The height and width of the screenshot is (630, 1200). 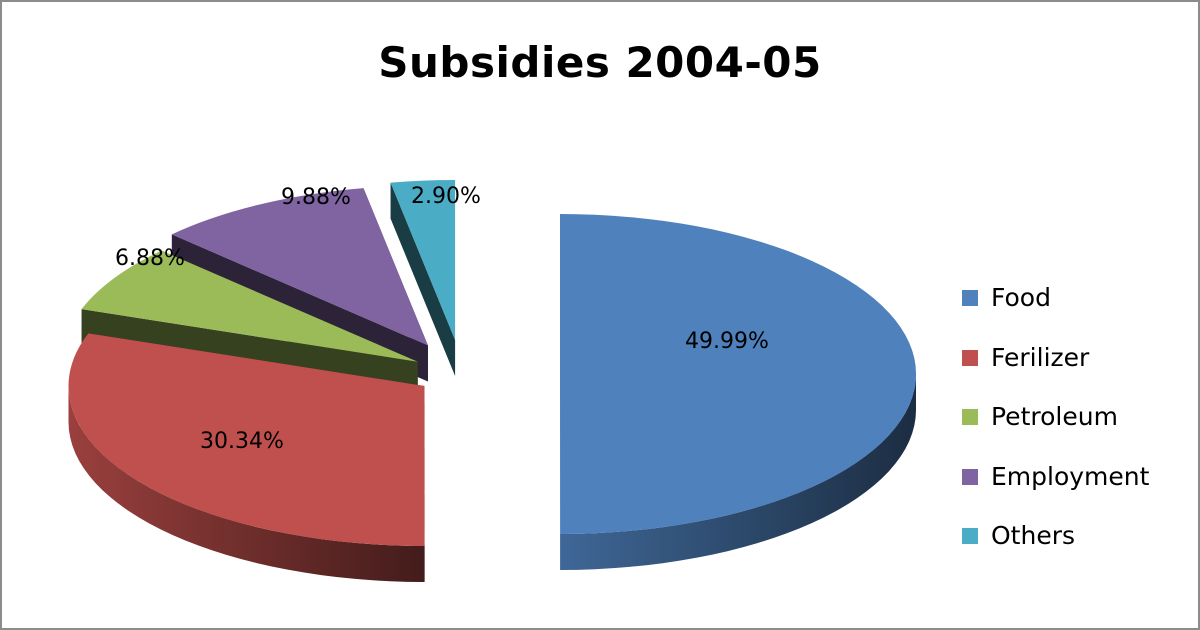 I want to click on data-label-others: 2.90%, so click(x=446, y=196).